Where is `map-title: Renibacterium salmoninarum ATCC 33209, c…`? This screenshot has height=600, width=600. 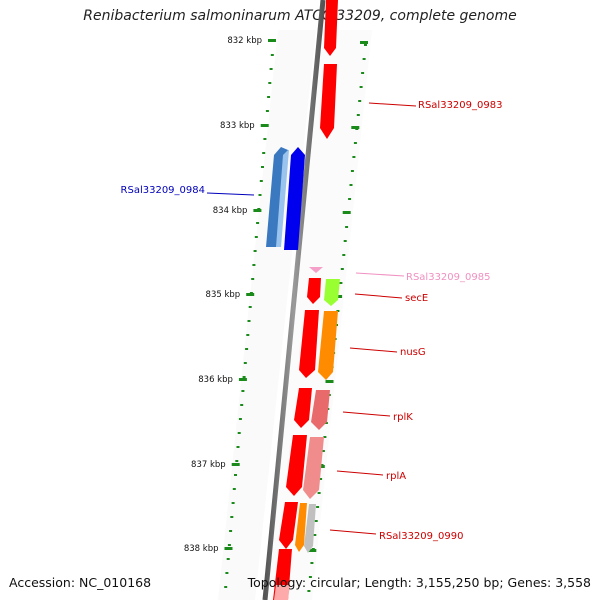 map-title: Renibacterium salmoninarum ATCC 33209, c… is located at coordinates (300, 16).